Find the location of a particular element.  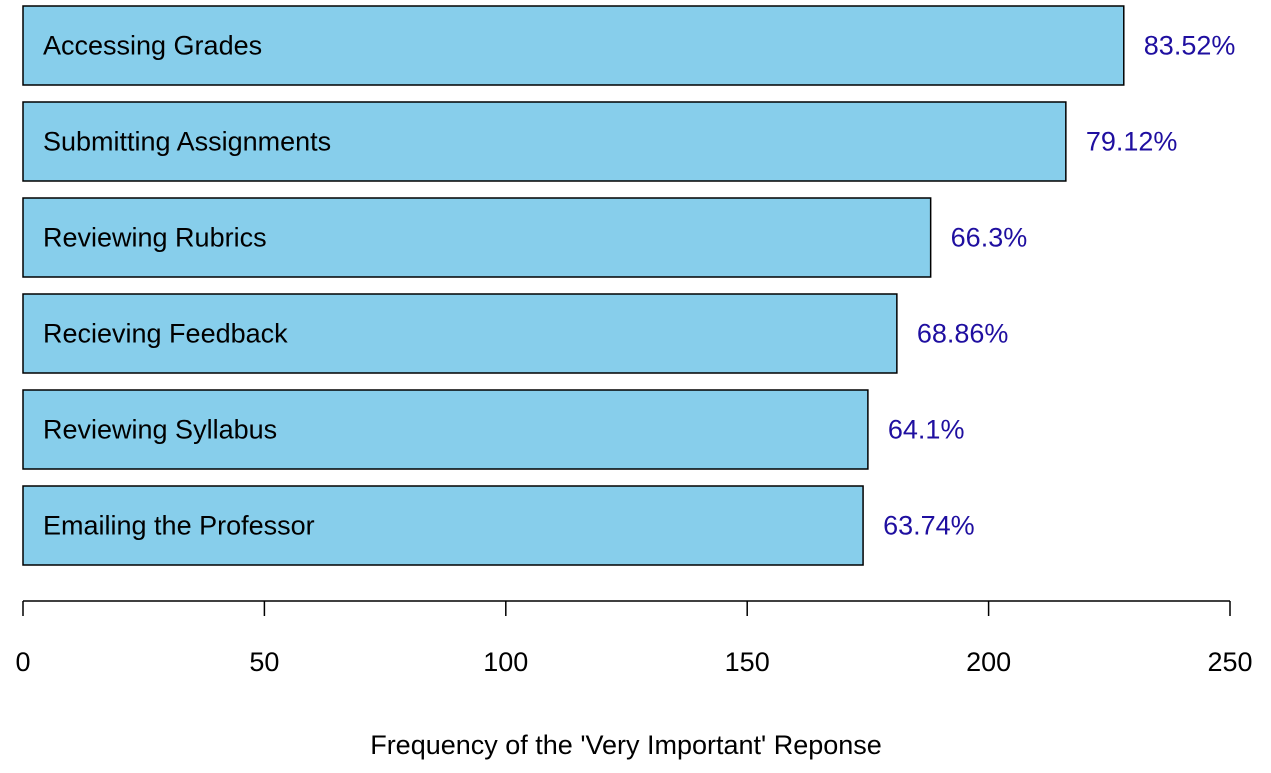

category-label: Submitting Assignments is located at coordinates (187, 142).